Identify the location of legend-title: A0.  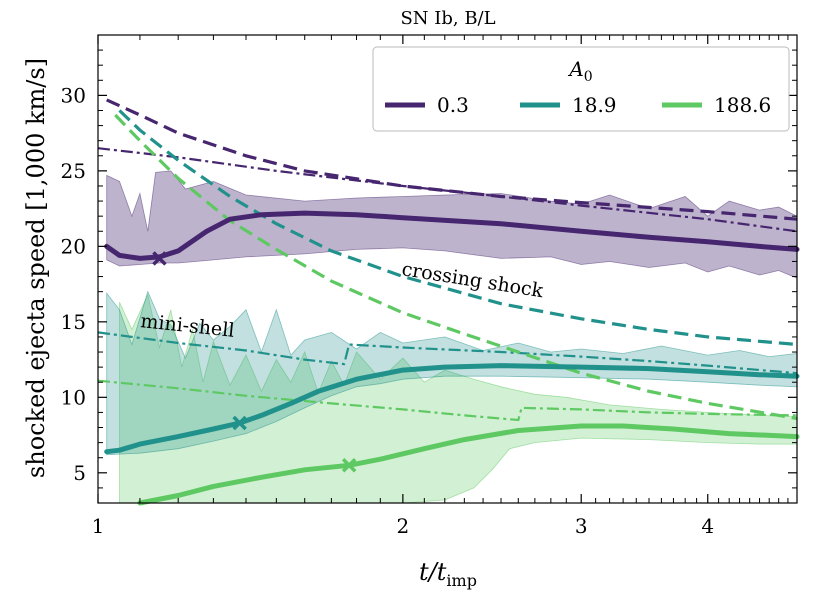
(579, 71).